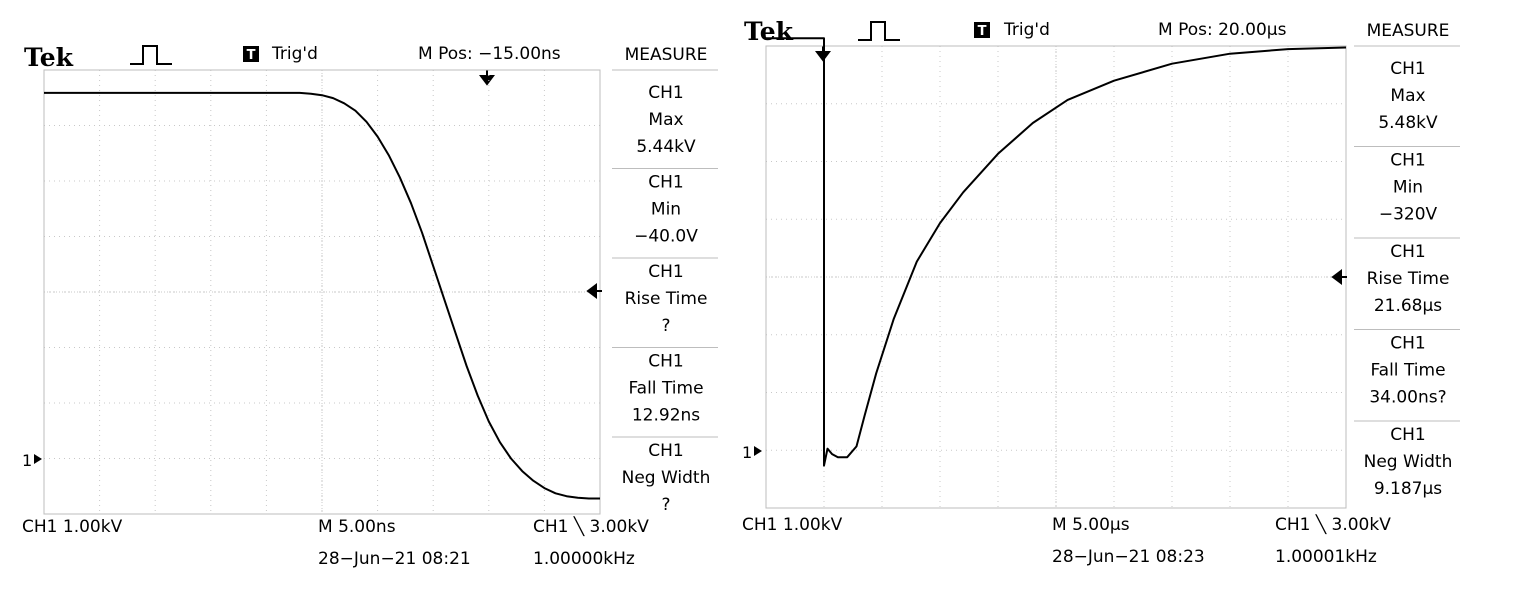 Image resolution: width=1520 pixels, height=614 pixels. I want to click on measure-value: 9.187µs, so click(1408, 489).